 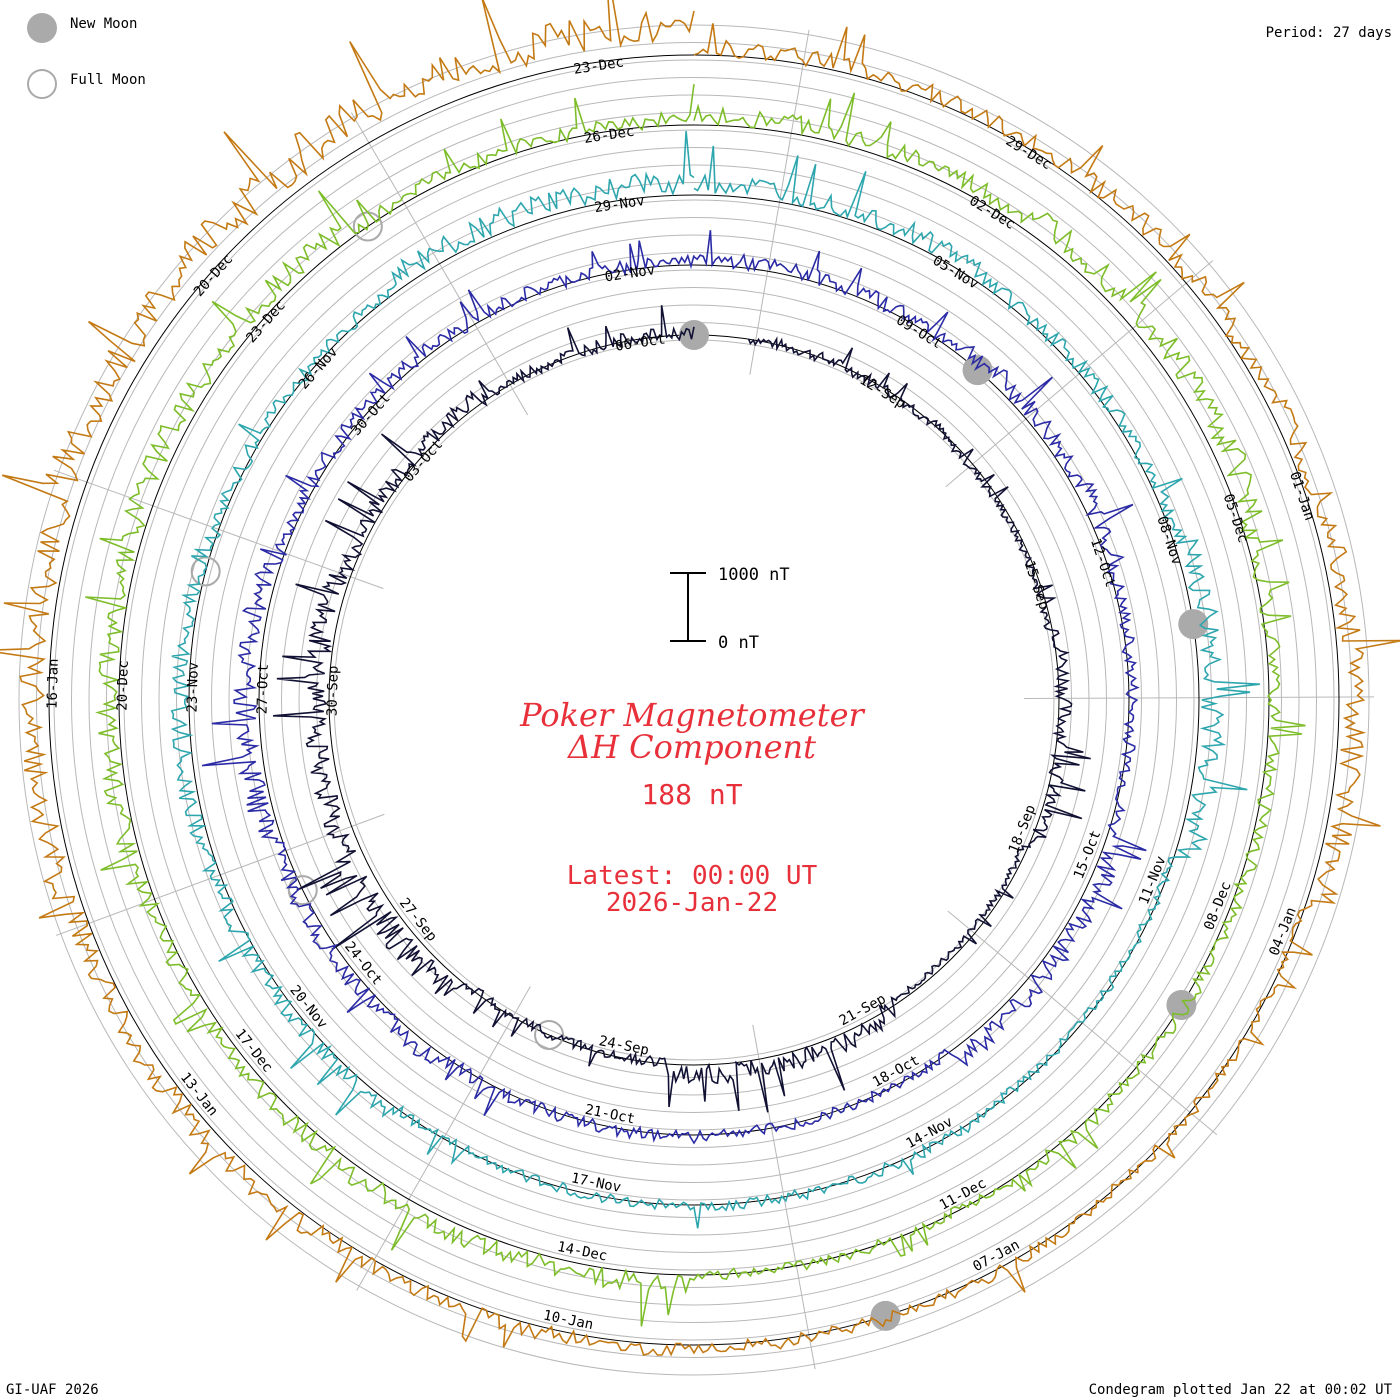 I want to click on date-tick-label: 21-Oct, so click(x=610, y=1115).